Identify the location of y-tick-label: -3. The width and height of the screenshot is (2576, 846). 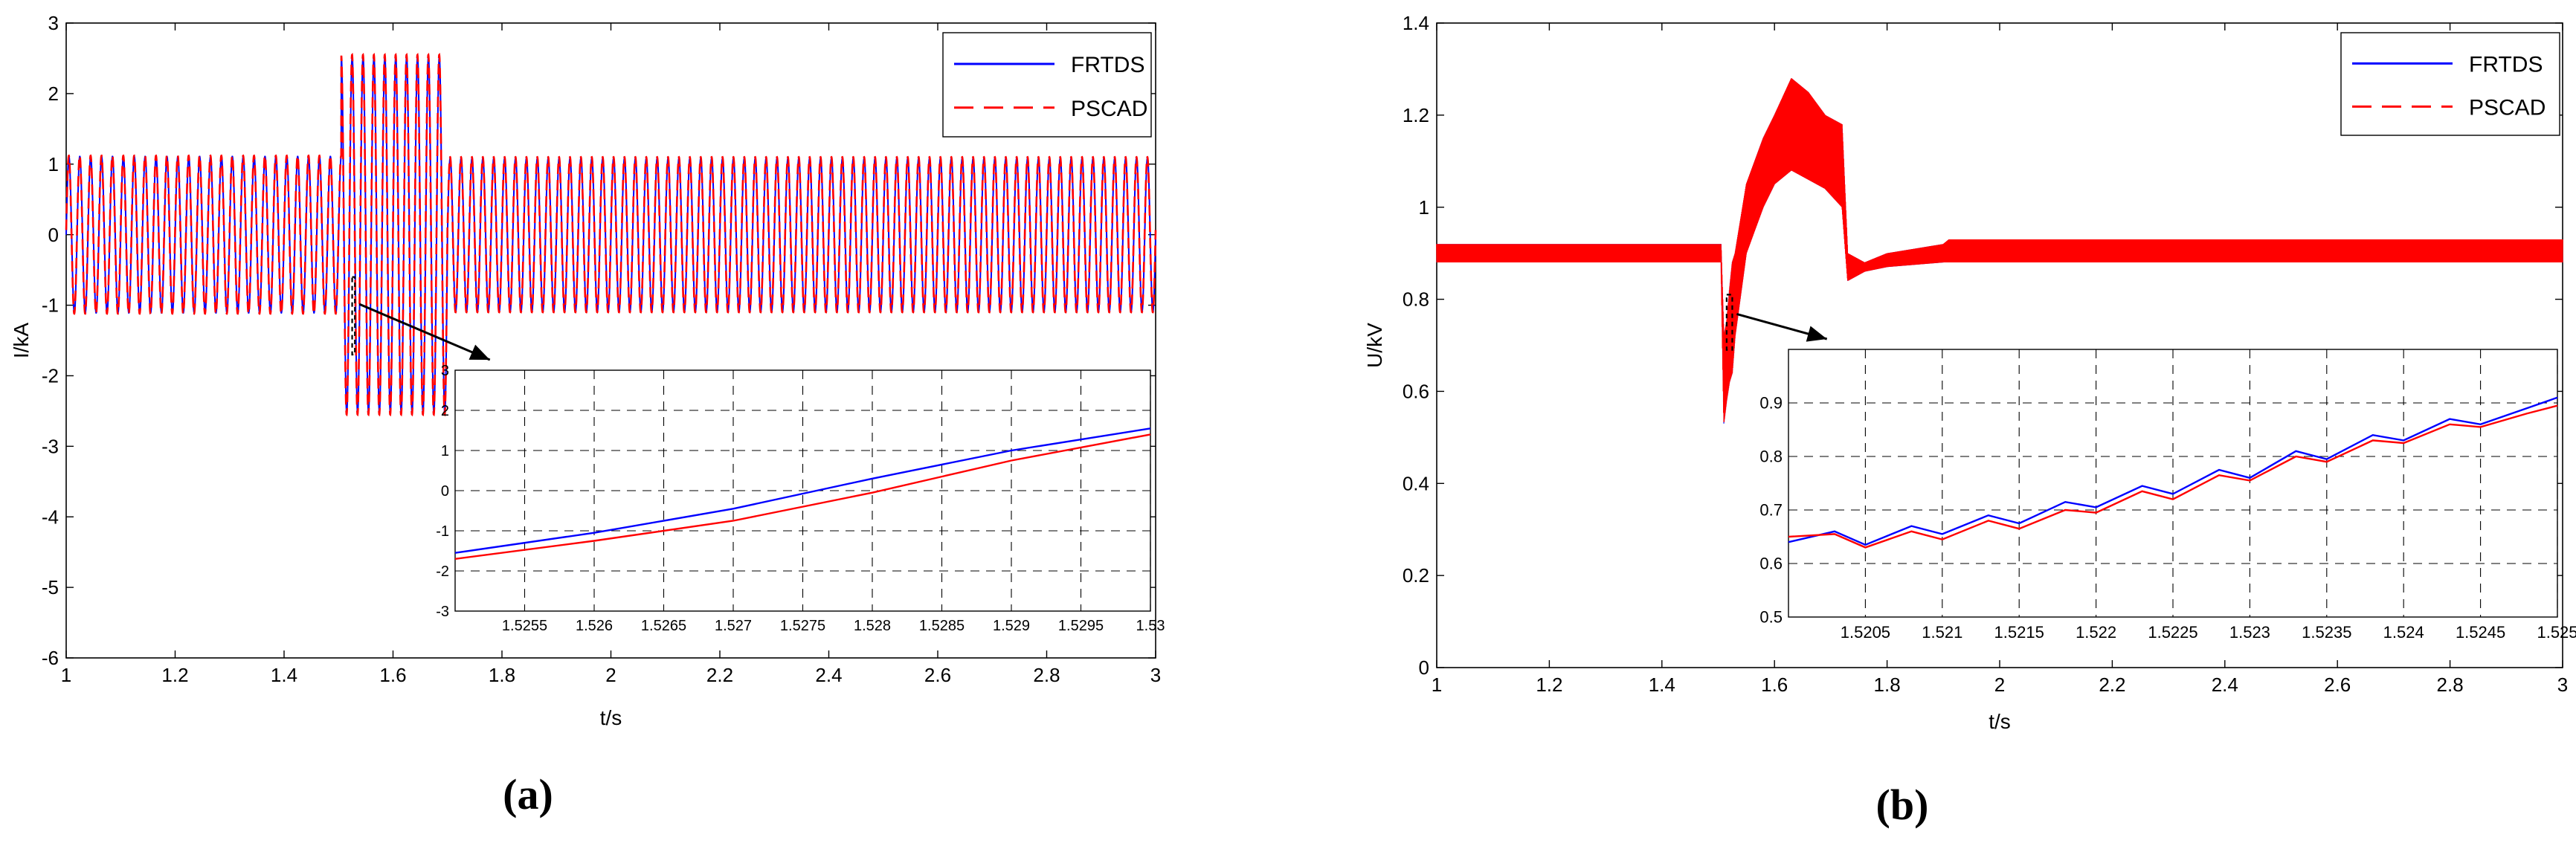
(50, 446).